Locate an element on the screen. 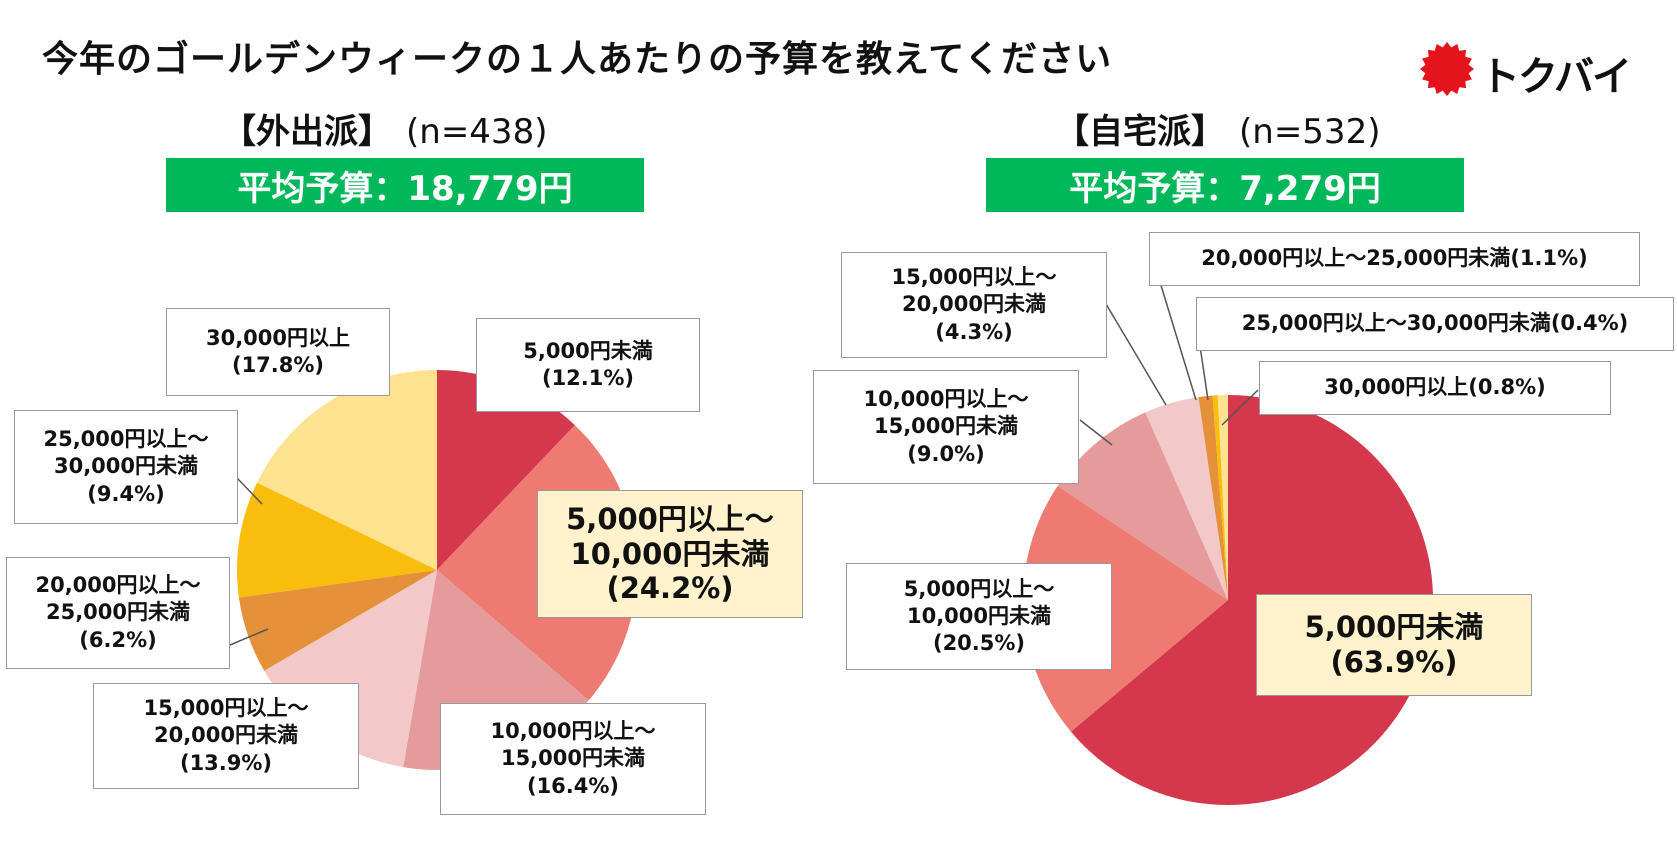 This screenshot has height=849, width=1677. callout-outing-15k-20k: 15,000円以上～ 20,000円未満 (13.9%) is located at coordinates (226, 736).